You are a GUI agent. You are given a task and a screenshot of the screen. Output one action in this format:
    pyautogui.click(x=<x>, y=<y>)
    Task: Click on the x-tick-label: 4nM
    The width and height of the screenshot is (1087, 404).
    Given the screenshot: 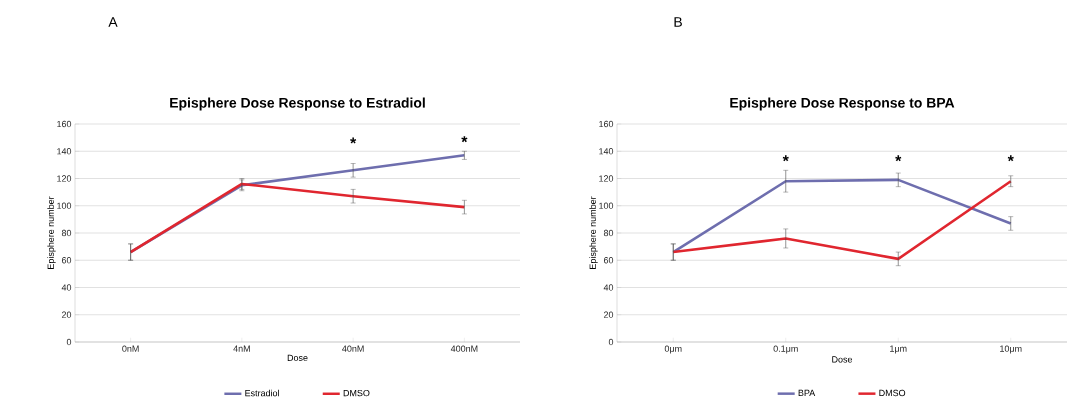 What is the action you would take?
    pyautogui.click(x=241, y=348)
    